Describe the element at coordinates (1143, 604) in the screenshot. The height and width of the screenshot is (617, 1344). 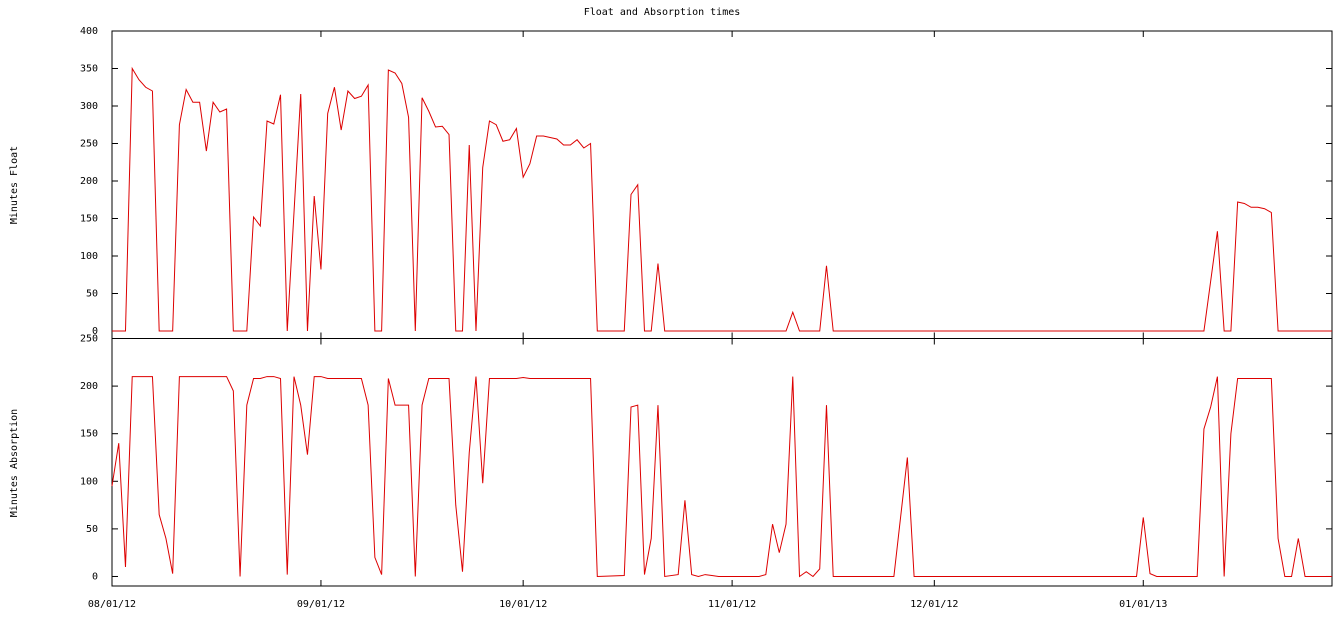
I see `x-tick-label: 01/01/13` at that location.